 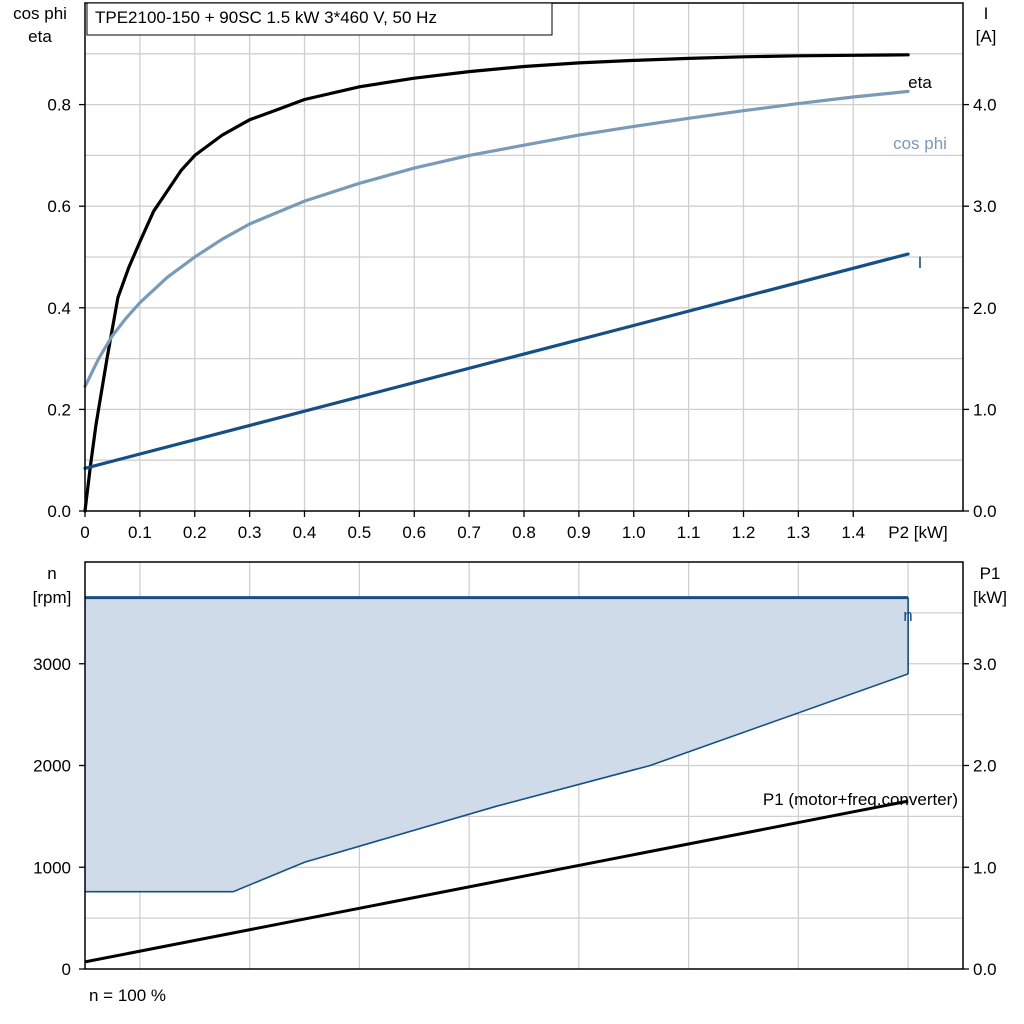 I want to click on left-axis-tick-label: 0.8, so click(x=59, y=105).